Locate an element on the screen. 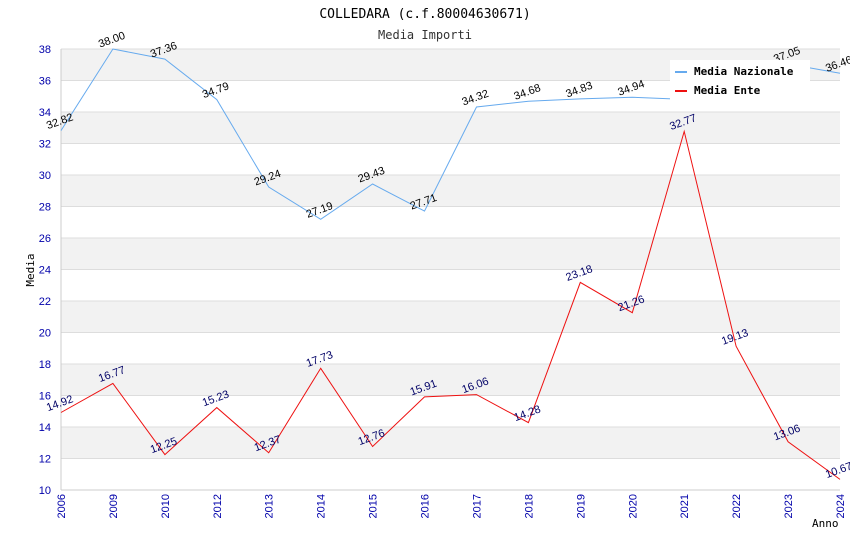 This screenshot has width=850, height=550. y-axis-label: Media is located at coordinates (30, 269).